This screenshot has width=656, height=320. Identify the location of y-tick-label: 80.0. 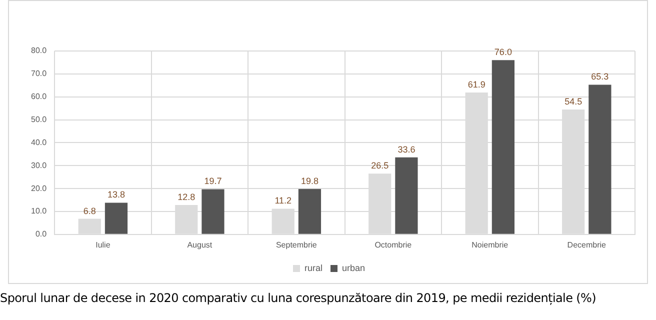
(39, 51).